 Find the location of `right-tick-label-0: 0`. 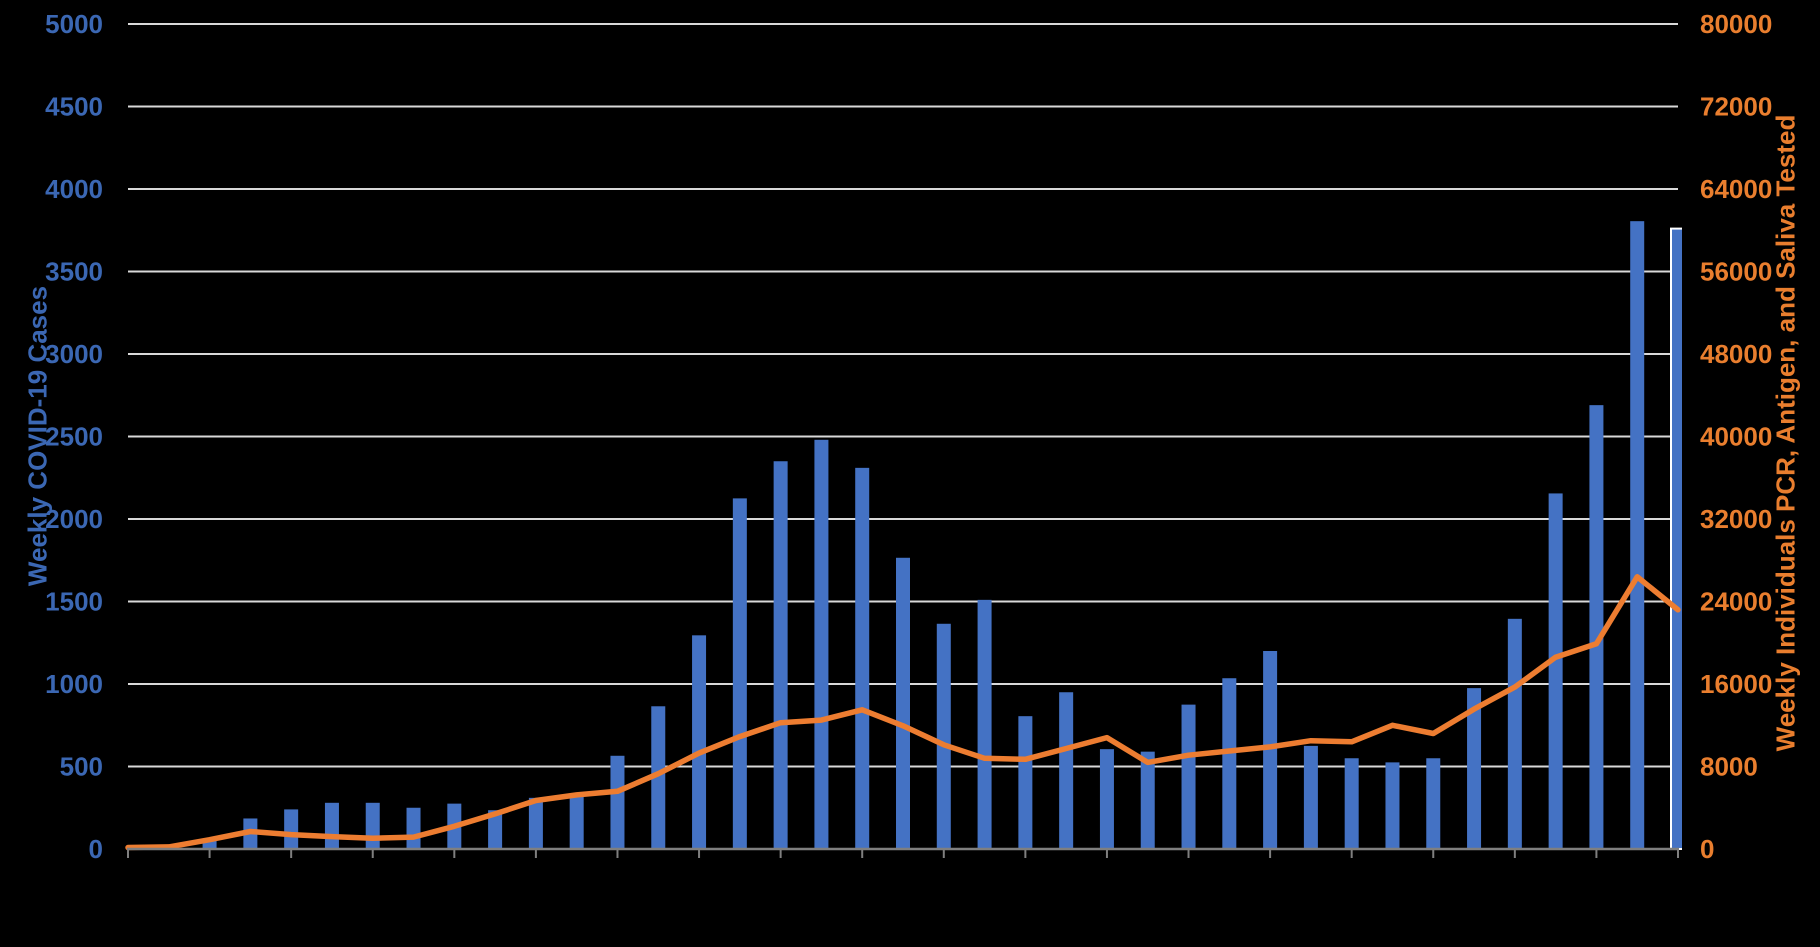

right-tick-label-0: 0 is located at coordinates (1707, 849).